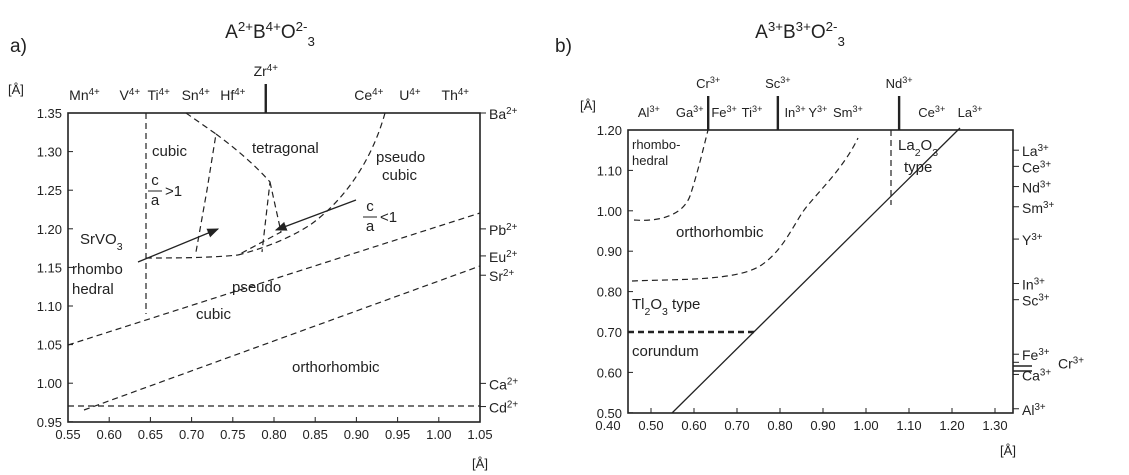 Image resolution: width=1129 pixels, height=475 pixels. I want to click on text-part: Mn, so click(78, 95).